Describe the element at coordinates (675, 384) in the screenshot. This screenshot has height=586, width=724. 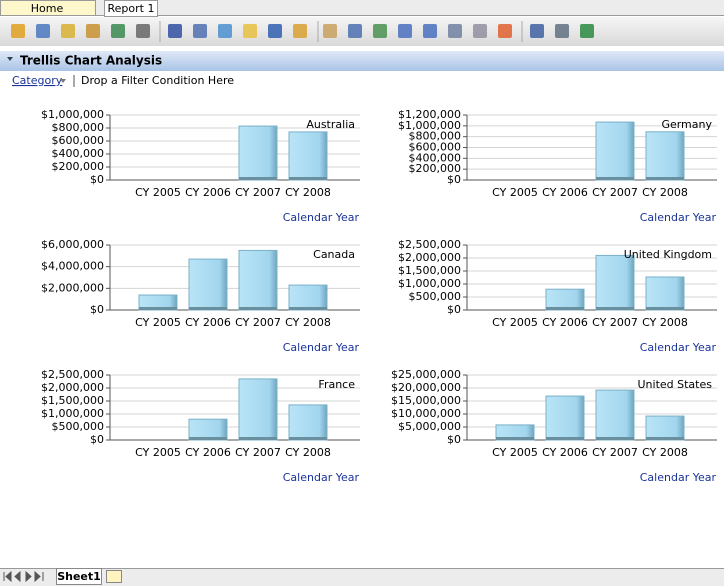
I see `chart-title: United States` at that location.